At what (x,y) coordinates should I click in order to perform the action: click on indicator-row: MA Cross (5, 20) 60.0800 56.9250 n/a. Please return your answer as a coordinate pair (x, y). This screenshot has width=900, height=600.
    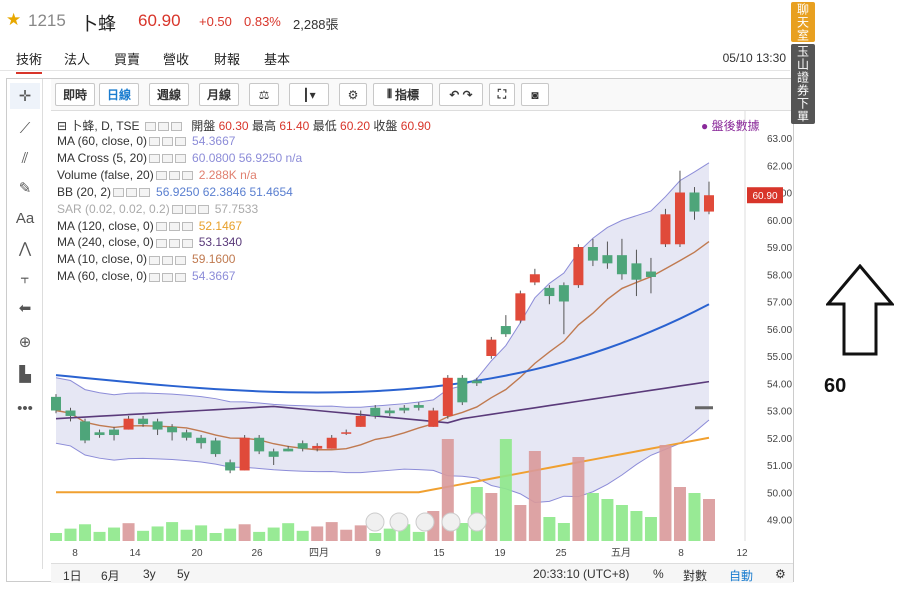
    Looking at the image, I should click on (179, 158).